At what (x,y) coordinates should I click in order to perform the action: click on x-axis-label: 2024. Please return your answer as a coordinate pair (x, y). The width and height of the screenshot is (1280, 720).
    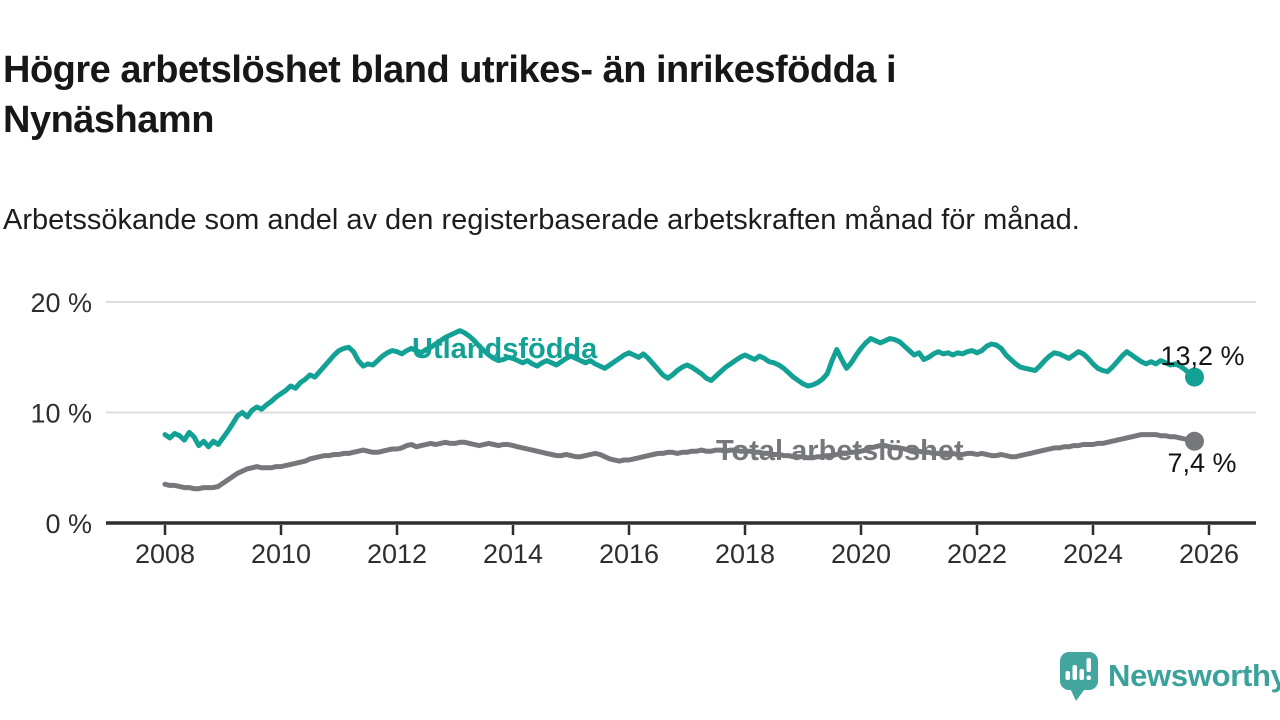
    Looking at the image, I should click on (1093, 554).